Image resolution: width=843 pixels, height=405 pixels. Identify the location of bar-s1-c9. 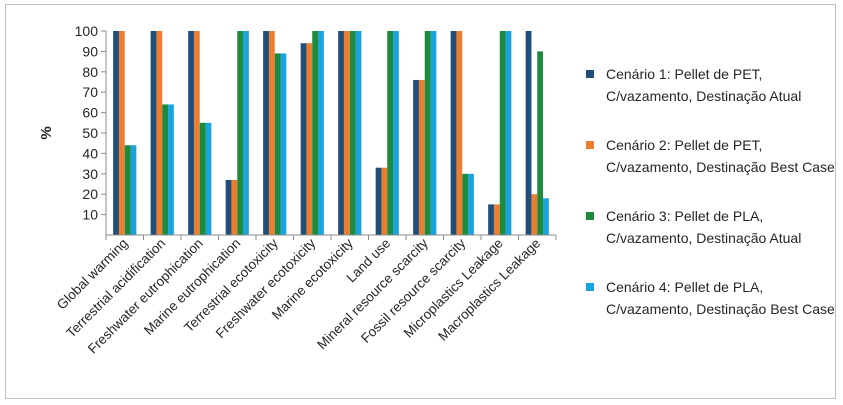
(416, 157).